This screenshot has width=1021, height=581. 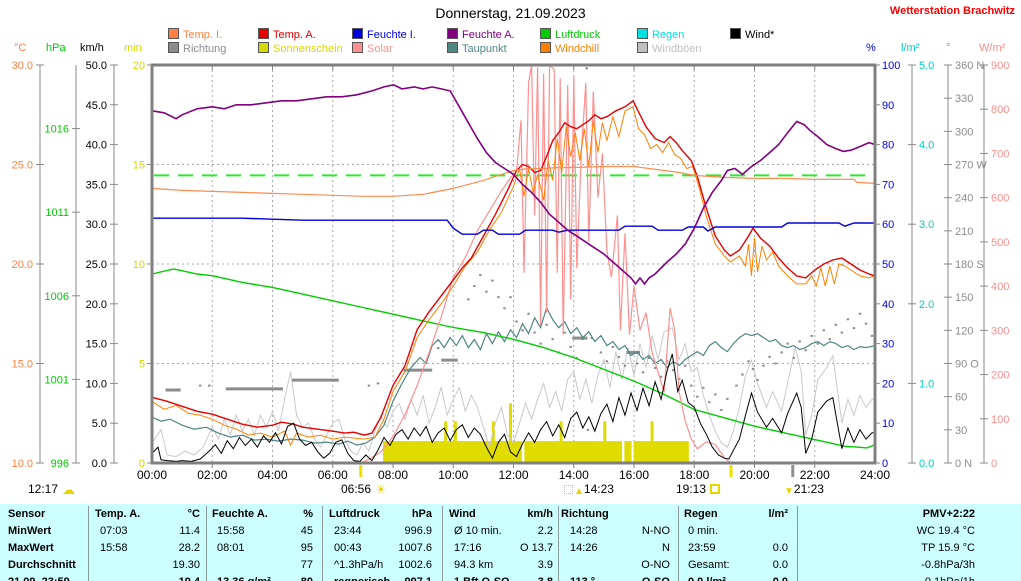 What do you see at coordinates (888, 265) in the screenshot?
I see `svg-text: 50` at bounding box center [888, 265].